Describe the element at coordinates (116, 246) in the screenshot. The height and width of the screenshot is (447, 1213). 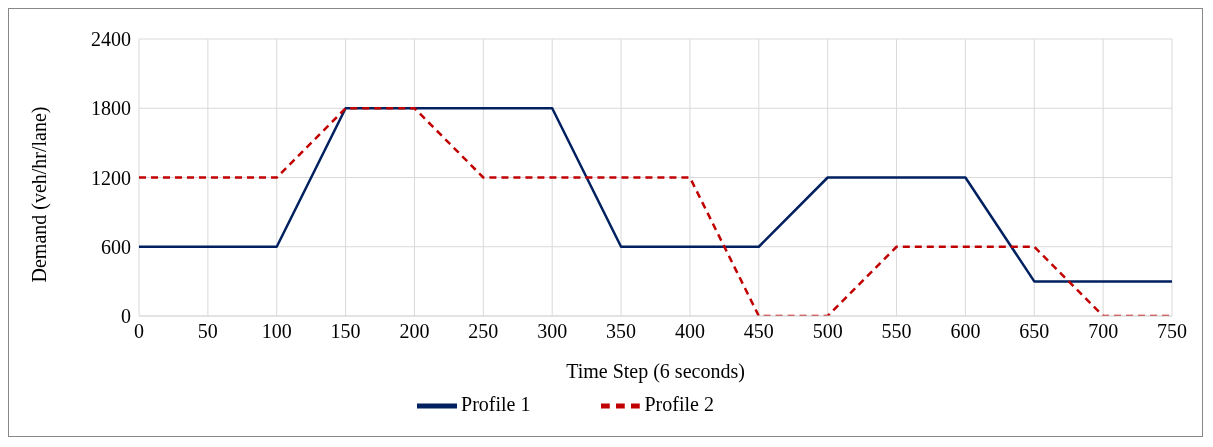
I see `y-tick-label: 600` at that location.